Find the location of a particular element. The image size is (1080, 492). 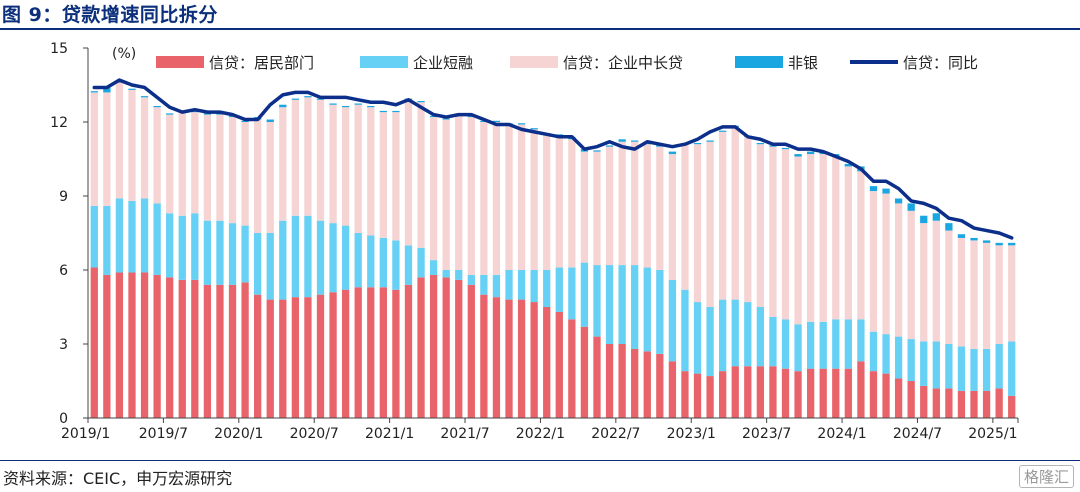

x-tick-label: 2023/1 is located at coordinates (691, 434).